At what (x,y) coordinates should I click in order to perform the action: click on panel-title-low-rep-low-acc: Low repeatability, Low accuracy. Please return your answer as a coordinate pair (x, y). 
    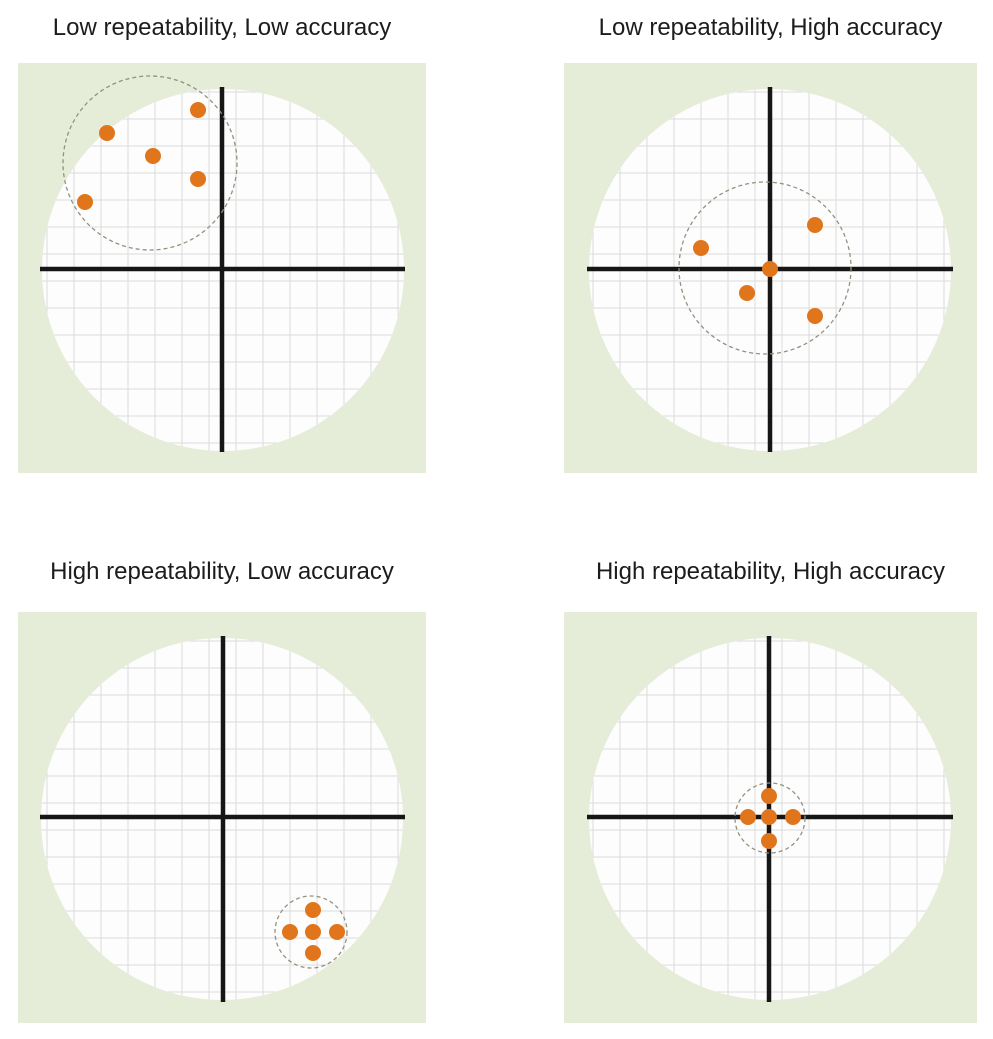
    Looking at the image, I should click on (222, 27).